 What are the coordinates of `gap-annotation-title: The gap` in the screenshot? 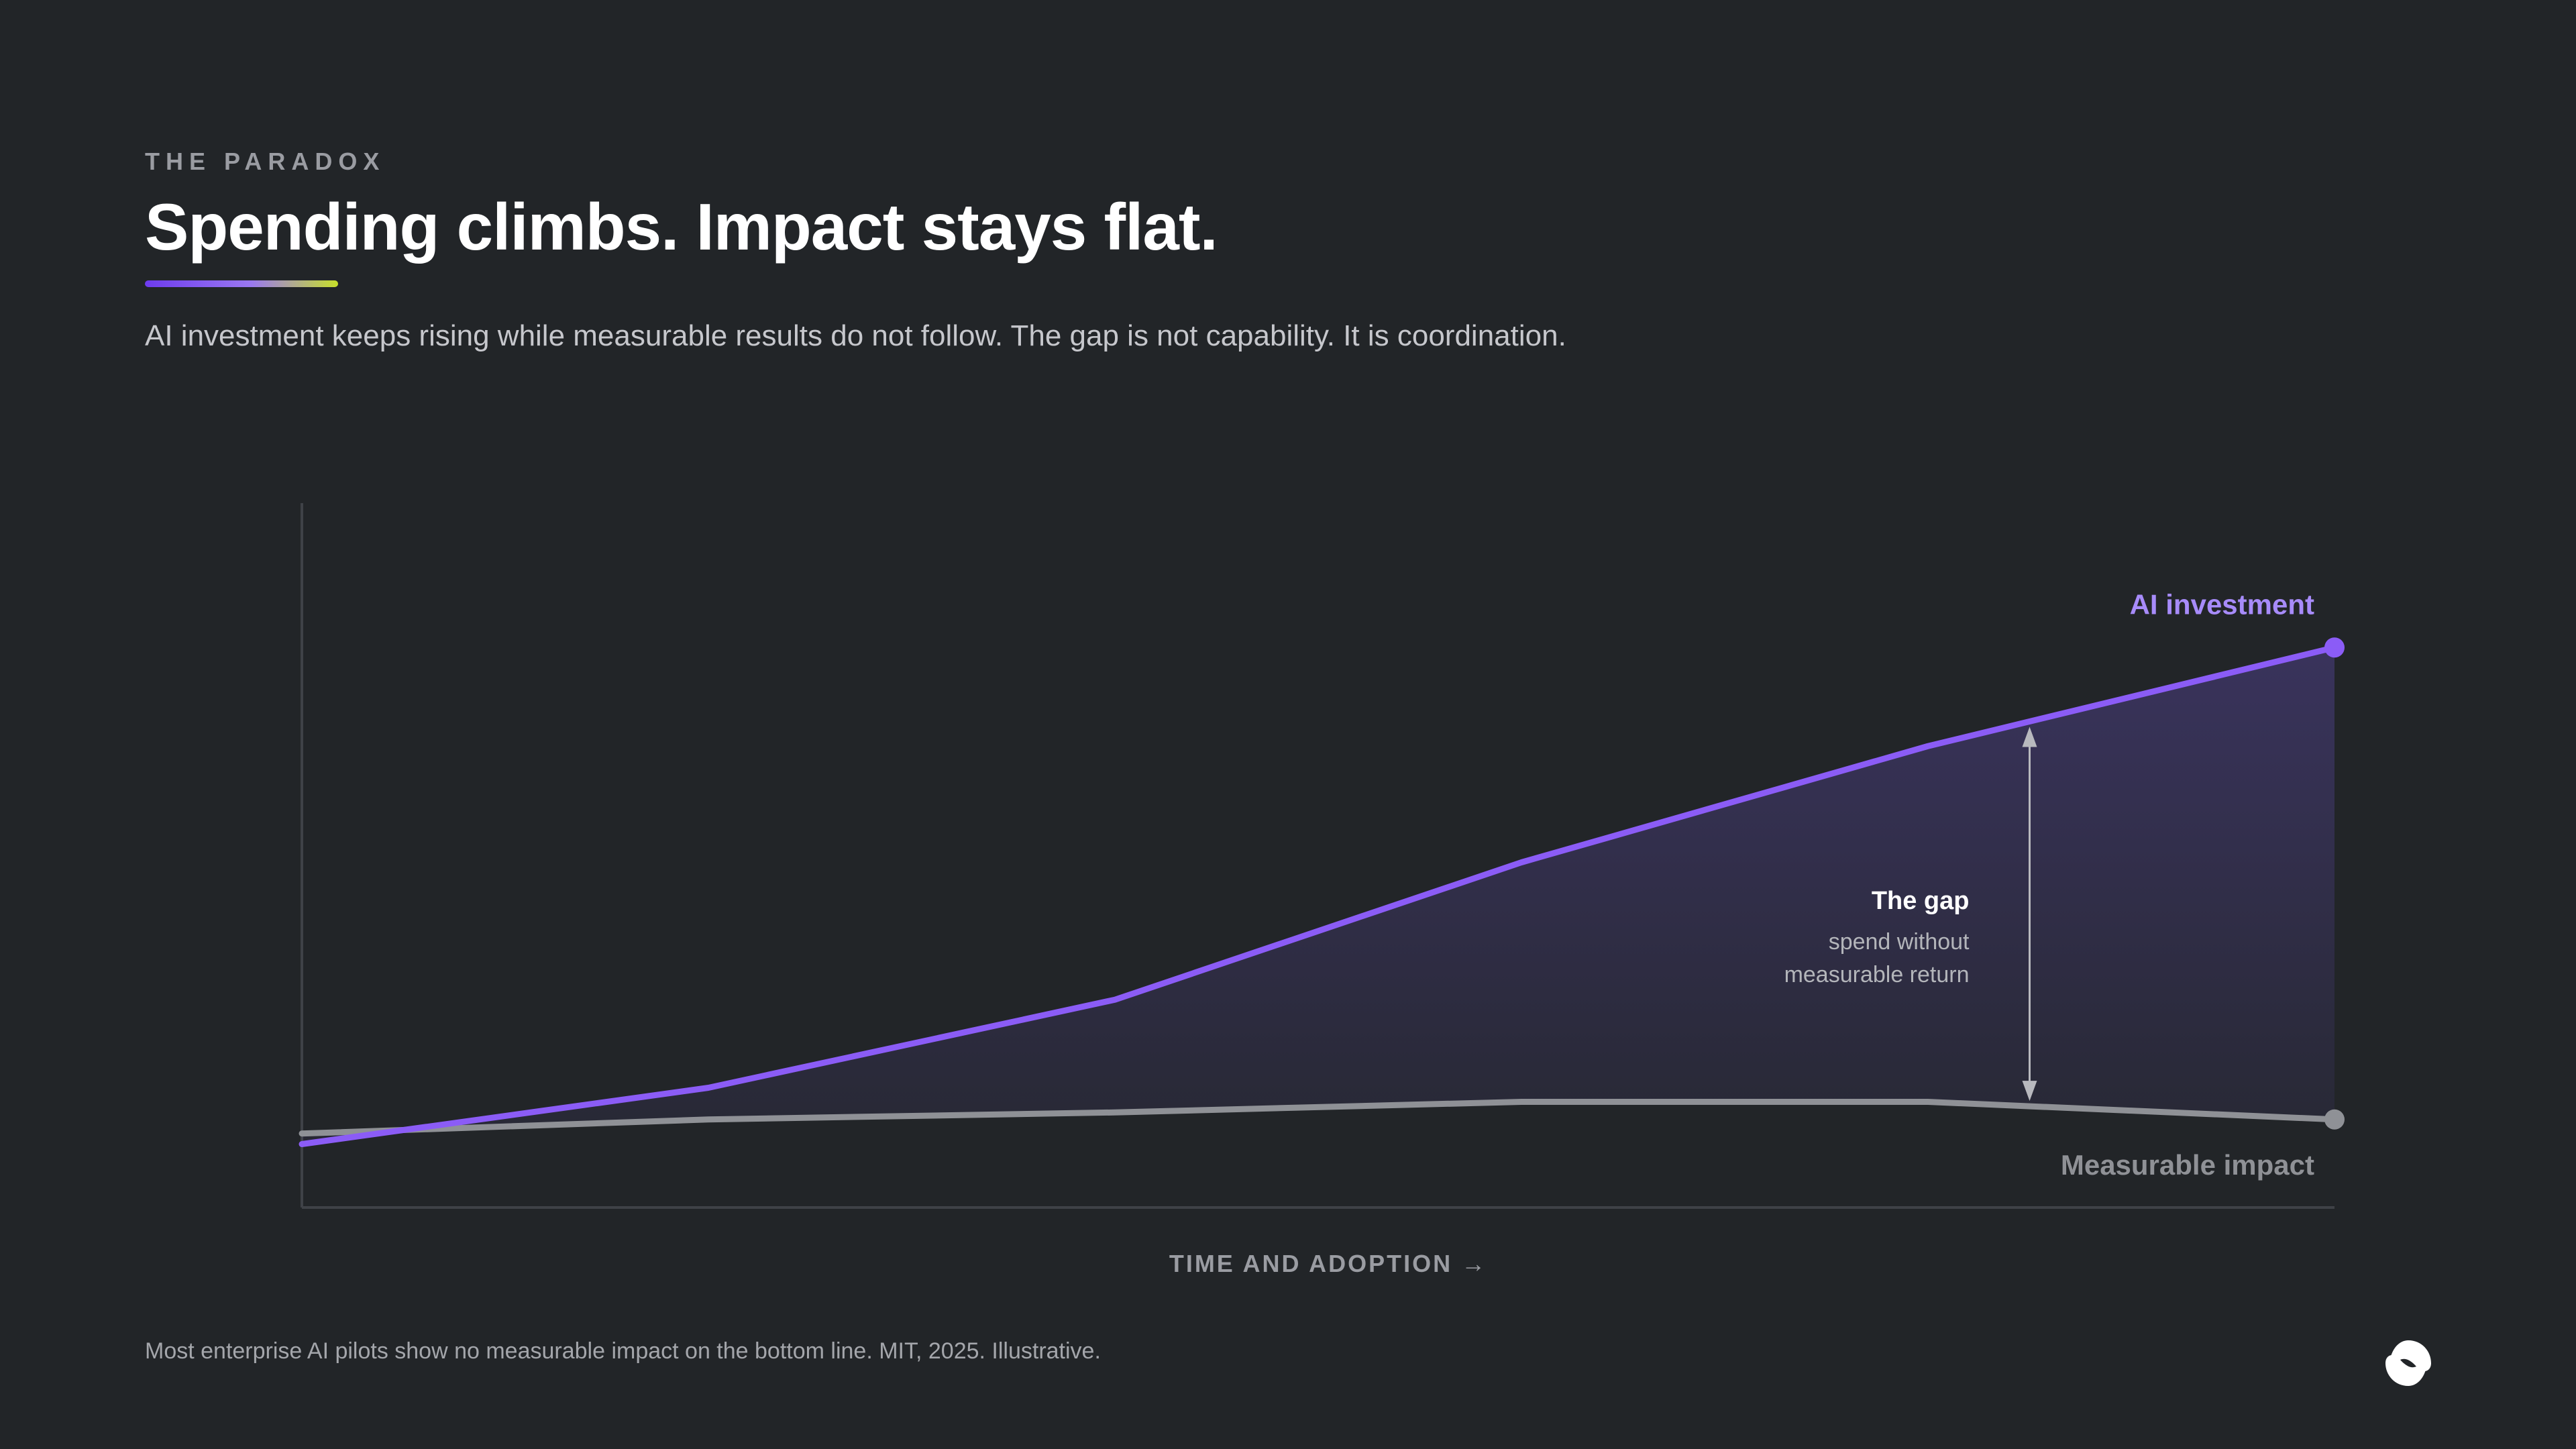 It's located at (1921, 901).